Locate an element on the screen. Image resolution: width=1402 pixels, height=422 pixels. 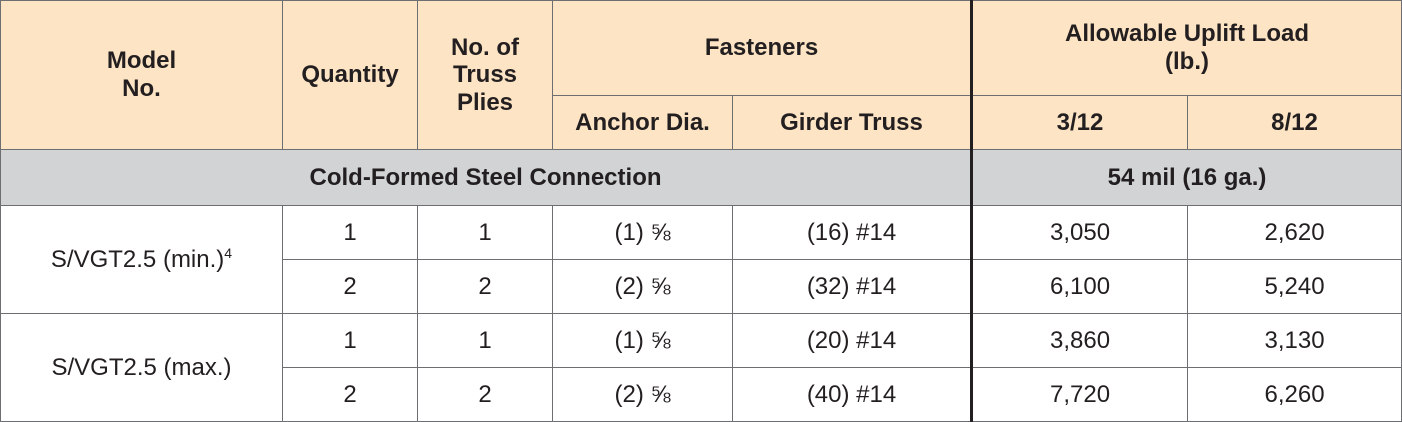
data-cell: (40) #14 is located at coordinates (852, 394).